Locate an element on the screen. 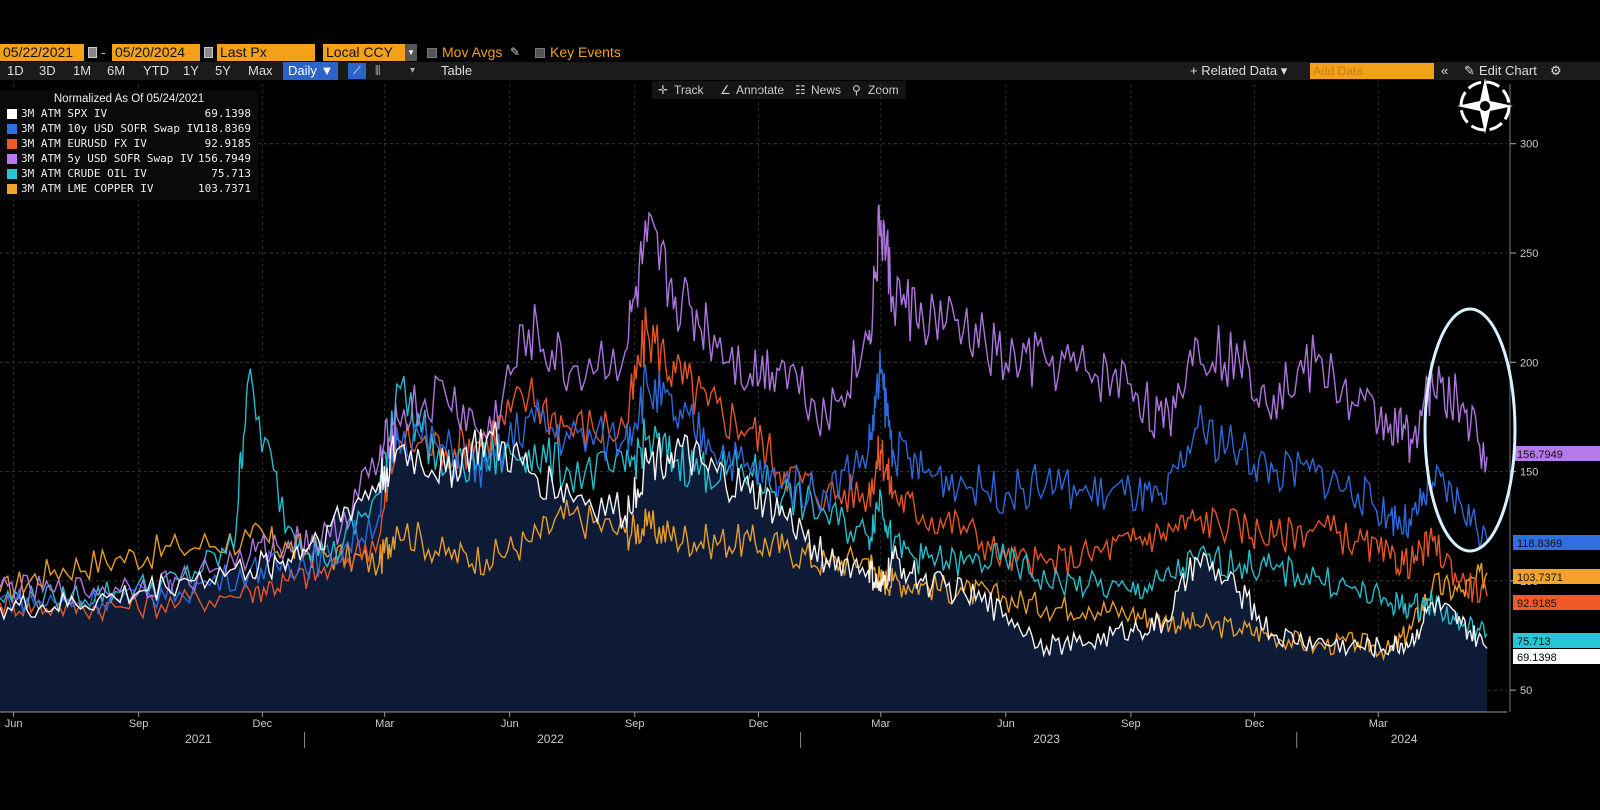 This screenshot has height=810, width=1600. mov-avgs-label: Mov Avgs is located at coordinates (472, 52).